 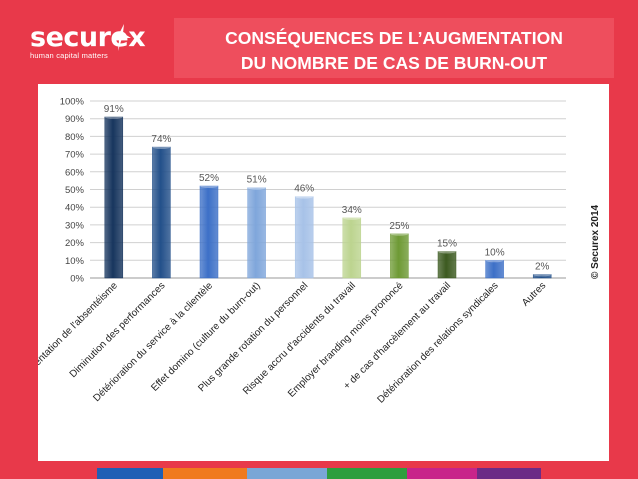 What do you see at coordinates (118, 330) in the screenshot?
I see `x-tick-label: Diminution des performances` at bounding box center [118, 330].